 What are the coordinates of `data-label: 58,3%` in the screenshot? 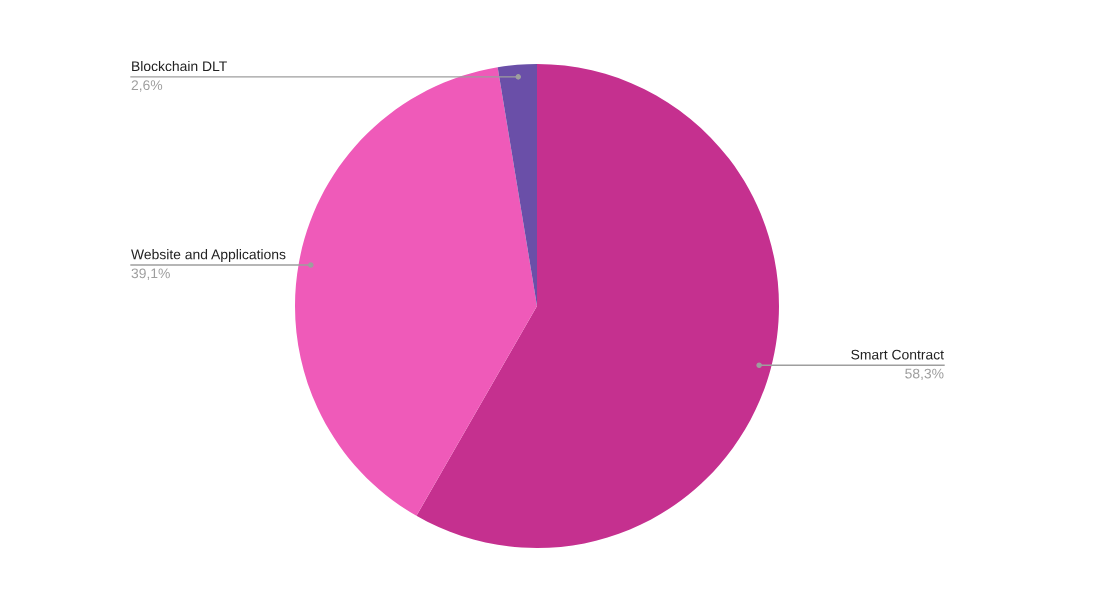 It's located at (924, 374).